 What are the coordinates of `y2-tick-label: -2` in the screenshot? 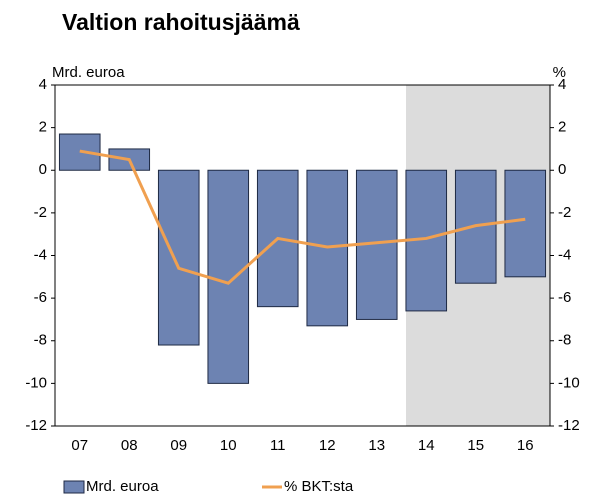 It's located at (564, 212).